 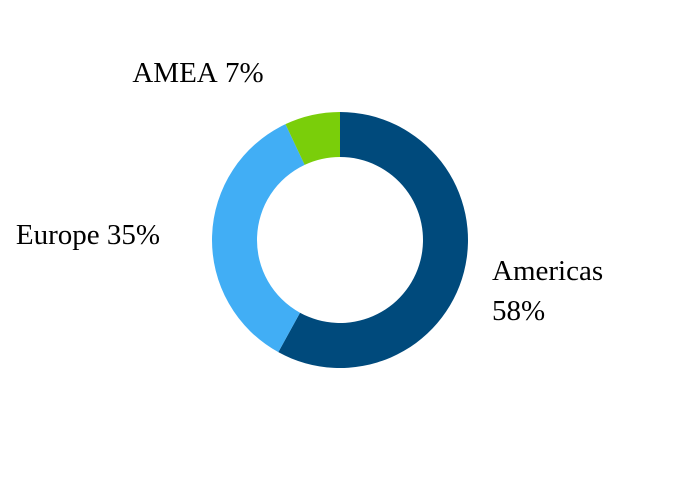 What do you see at coordinates (244, 73) in the screenshot?
I see `value-label: 7%` at bounding box center [244, 73].